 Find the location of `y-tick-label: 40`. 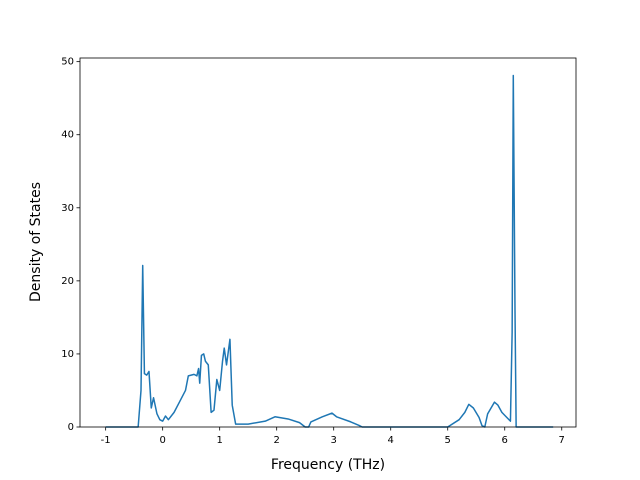

y-tick-label: 40 is located at coordinates (67, 135).